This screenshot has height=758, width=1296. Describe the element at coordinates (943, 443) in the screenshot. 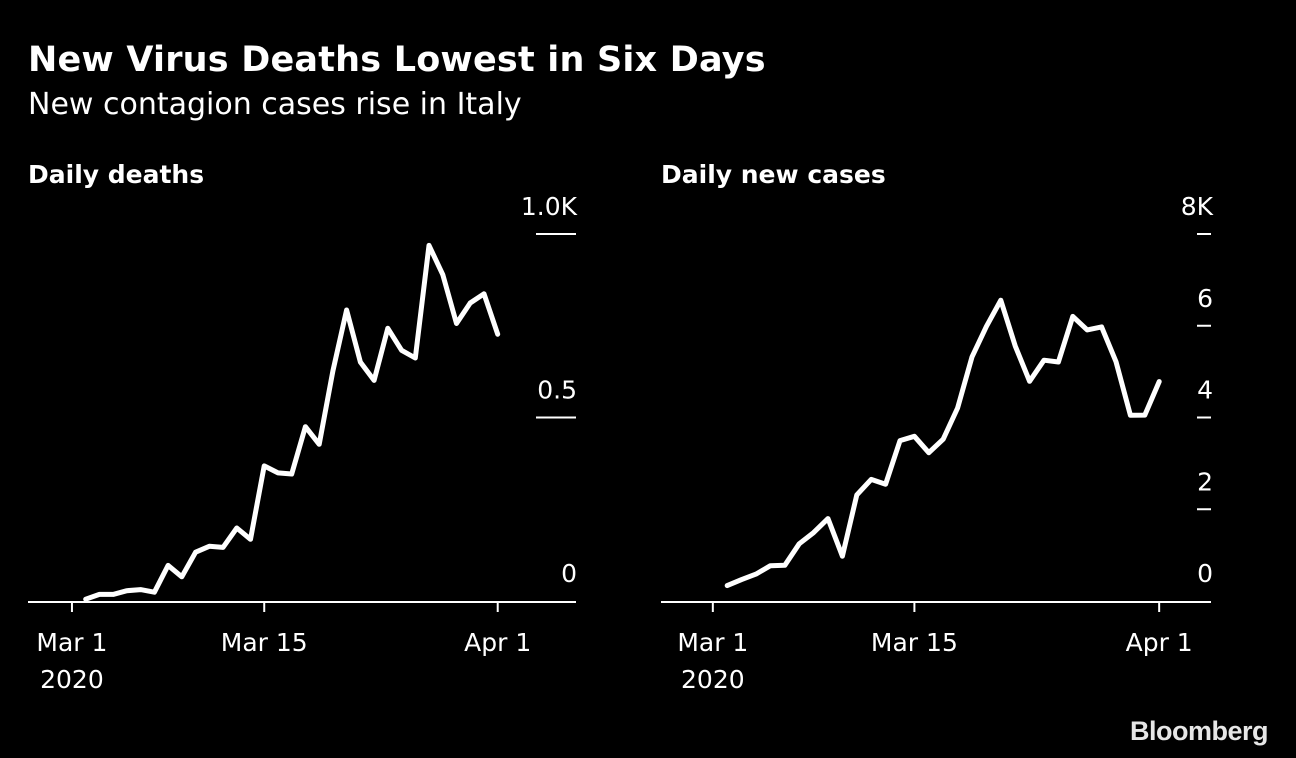

I see `cases-series-line` at that location.